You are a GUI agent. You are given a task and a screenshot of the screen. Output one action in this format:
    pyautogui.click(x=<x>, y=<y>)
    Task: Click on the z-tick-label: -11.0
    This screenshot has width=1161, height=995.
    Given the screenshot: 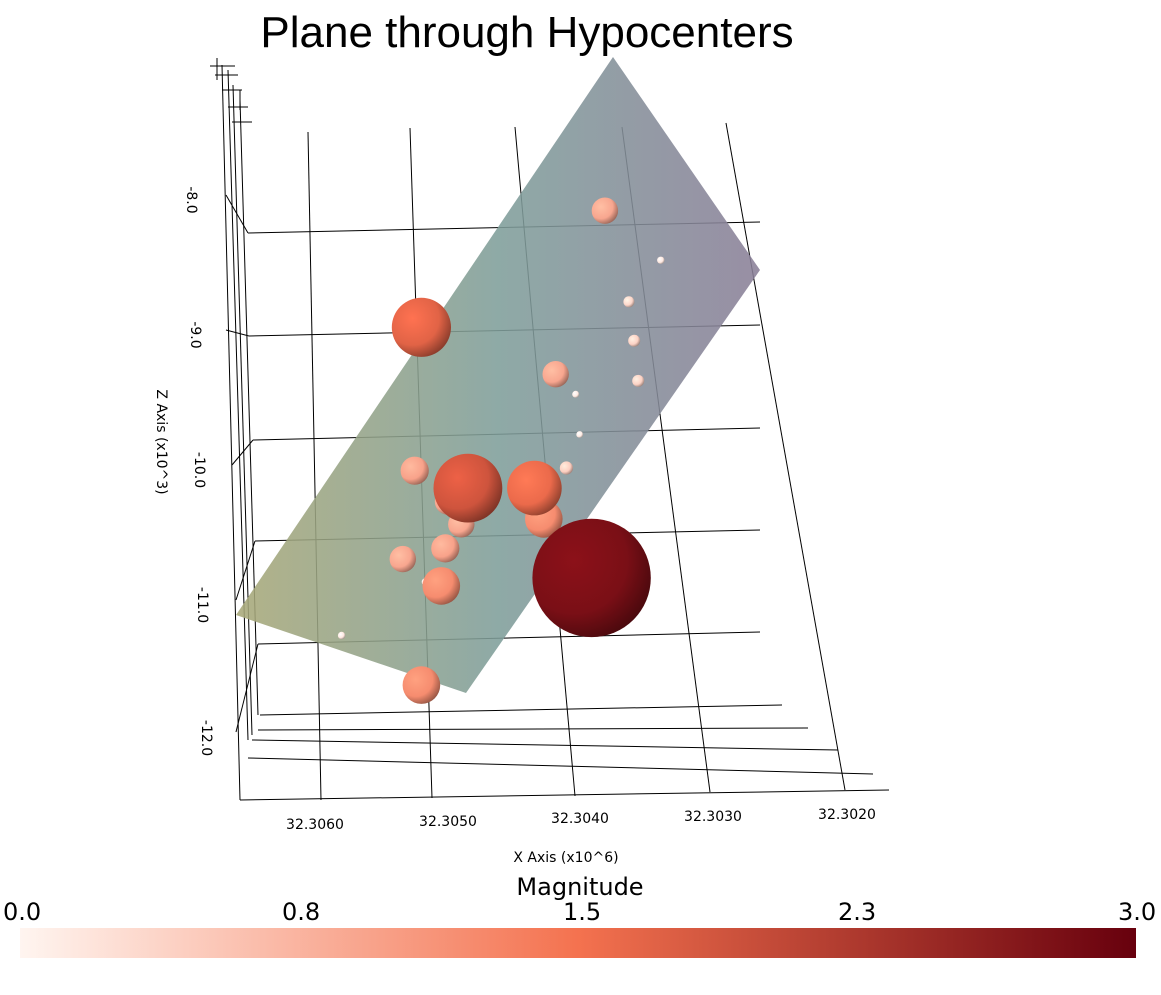 What is the action you would take?
    pyautogui.click(x=202, y=605)
    